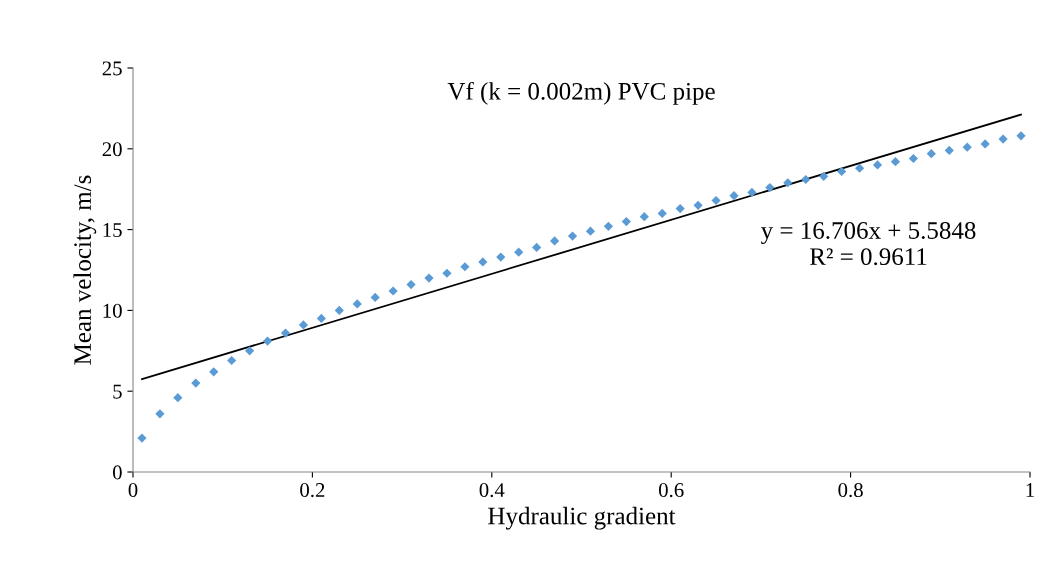  I want to click on y-tick-label: 10, so click(112, 310).